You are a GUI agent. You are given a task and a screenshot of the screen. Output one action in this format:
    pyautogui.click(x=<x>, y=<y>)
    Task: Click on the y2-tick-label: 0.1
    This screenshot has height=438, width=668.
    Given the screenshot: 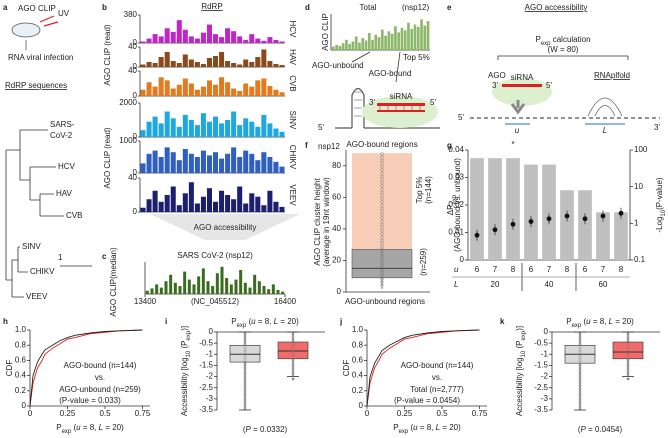 What is the action you would take?
    pyautogui.click(x=640, y=259)
    